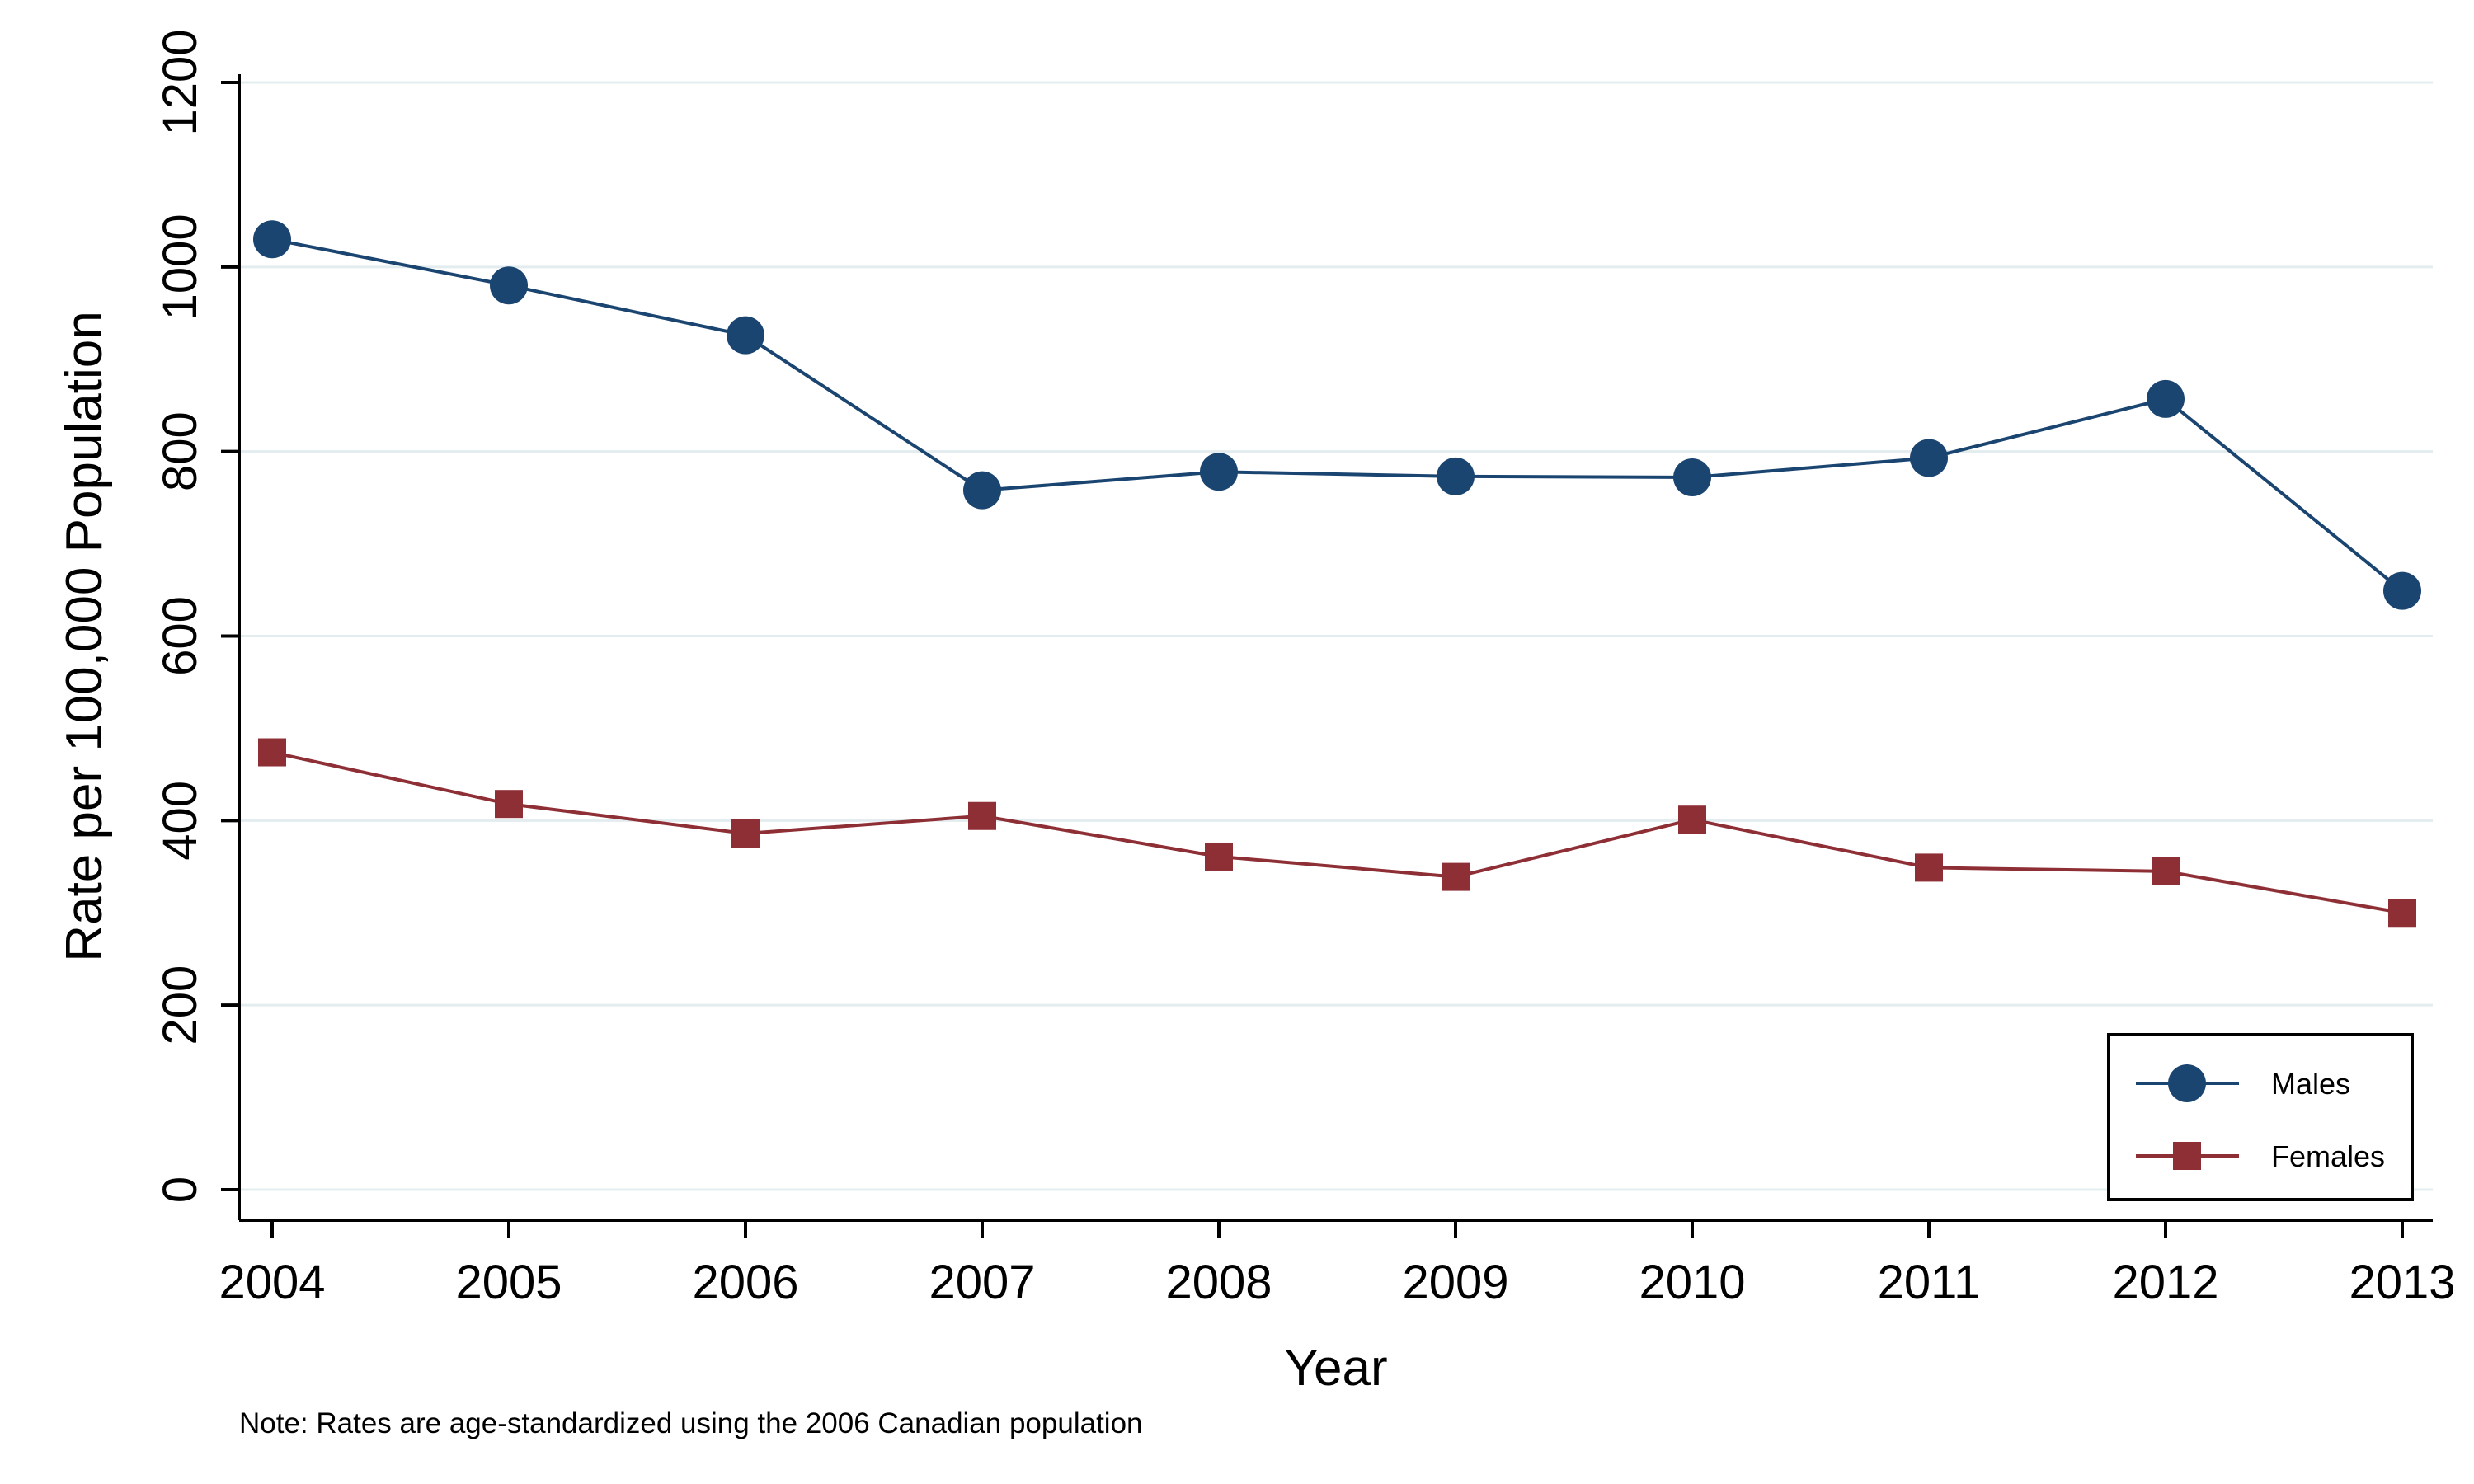 The height and width of the screenshot is (1484, 2474). Describe the element at coordinates (509, 804) in the screenshot. I see `point-females-2005` at that location.